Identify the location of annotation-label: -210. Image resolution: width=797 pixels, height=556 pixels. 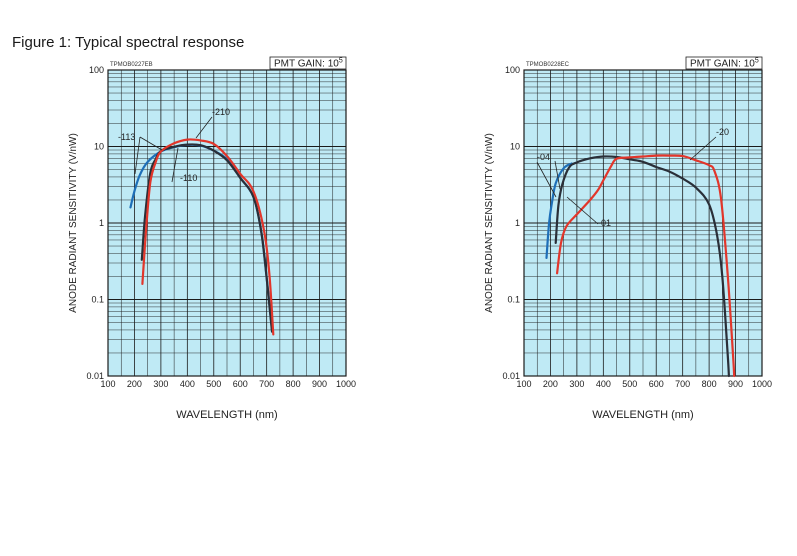
(221, 112).